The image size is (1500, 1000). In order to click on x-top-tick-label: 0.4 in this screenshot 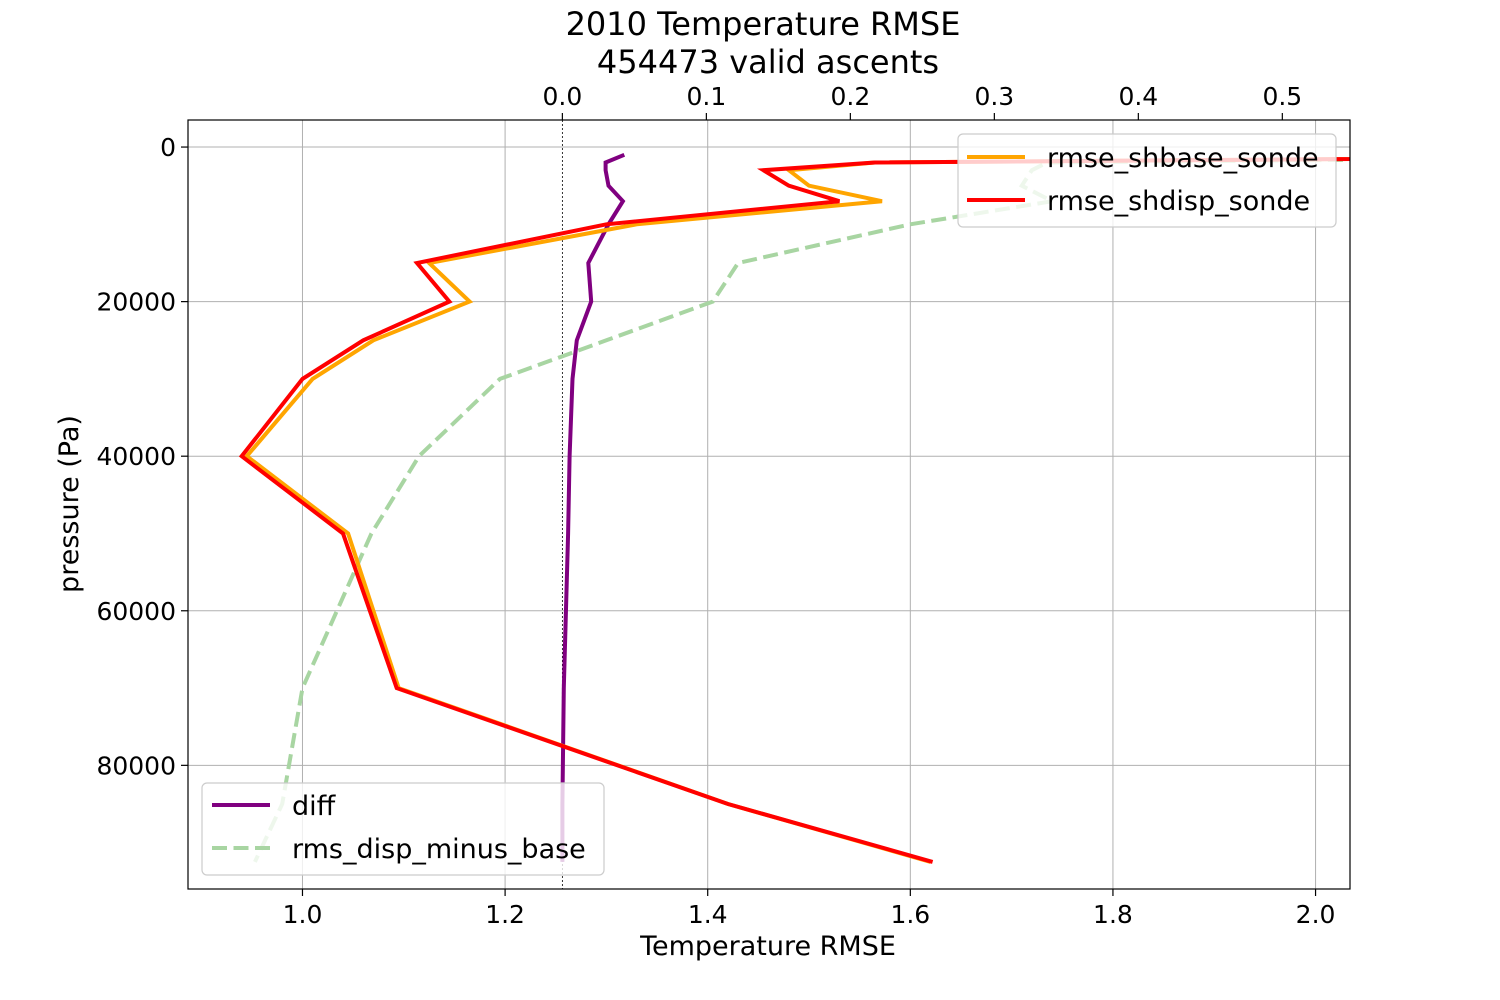, I will do `click(1138, 96)`.